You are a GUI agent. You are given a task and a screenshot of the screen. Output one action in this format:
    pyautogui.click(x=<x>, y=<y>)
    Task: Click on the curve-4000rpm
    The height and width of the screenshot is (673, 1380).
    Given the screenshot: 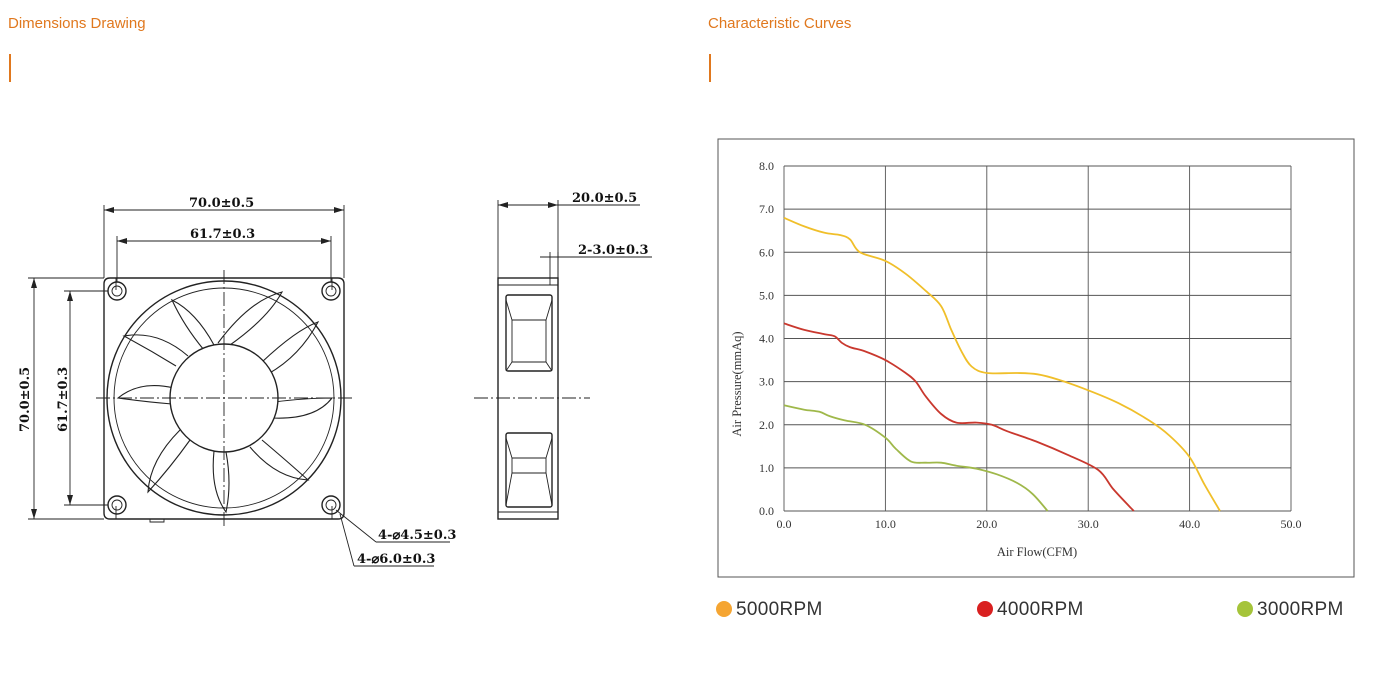 What is the action you would take?
    pyautogui.click(x=959, y=417)
    